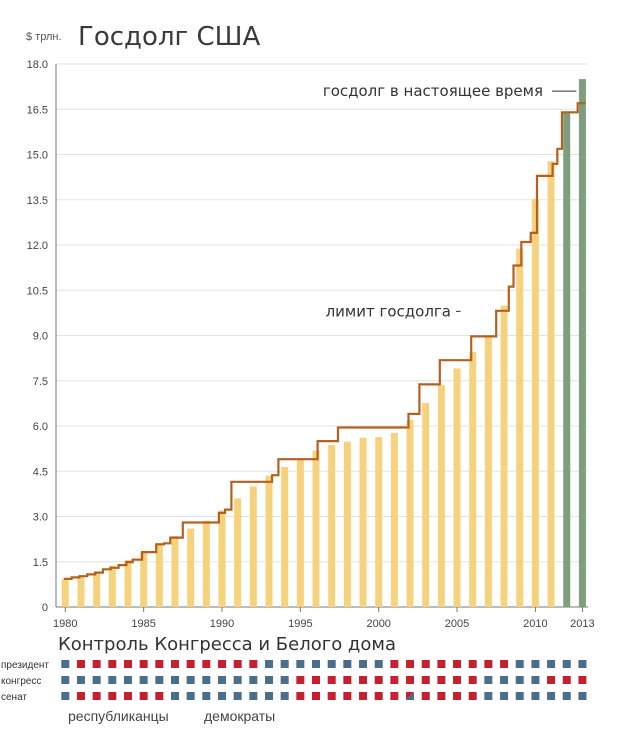 This screenshot has width=625, height=754. Describe the element at coordinates (14, 697) in the screenshot. I see `row-label: сенат` at that location.